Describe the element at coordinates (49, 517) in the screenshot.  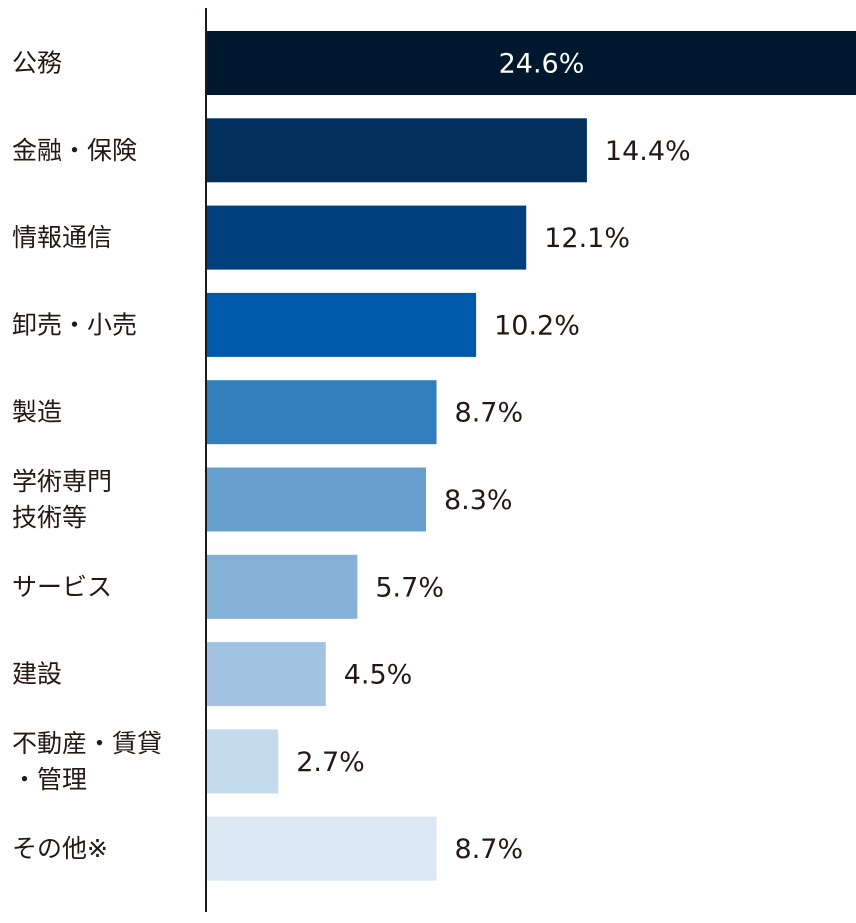
I see `category-label-6-line-2: 技術等` at that location.